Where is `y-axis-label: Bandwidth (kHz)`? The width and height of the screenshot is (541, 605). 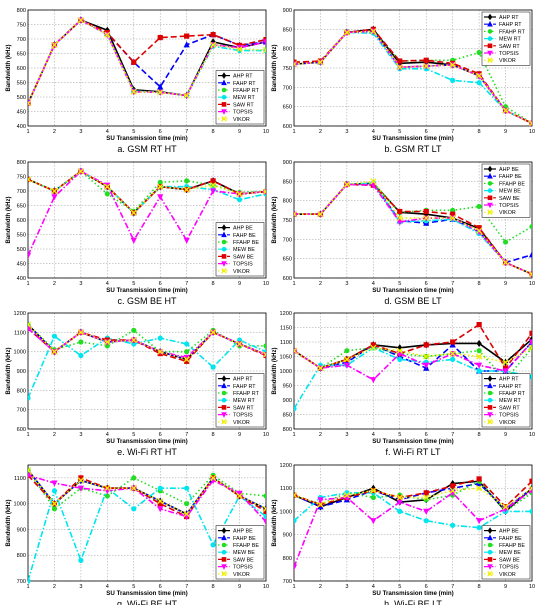 y-axis-label: Bandwidth (kHz) is located at coordinates (9, 371).